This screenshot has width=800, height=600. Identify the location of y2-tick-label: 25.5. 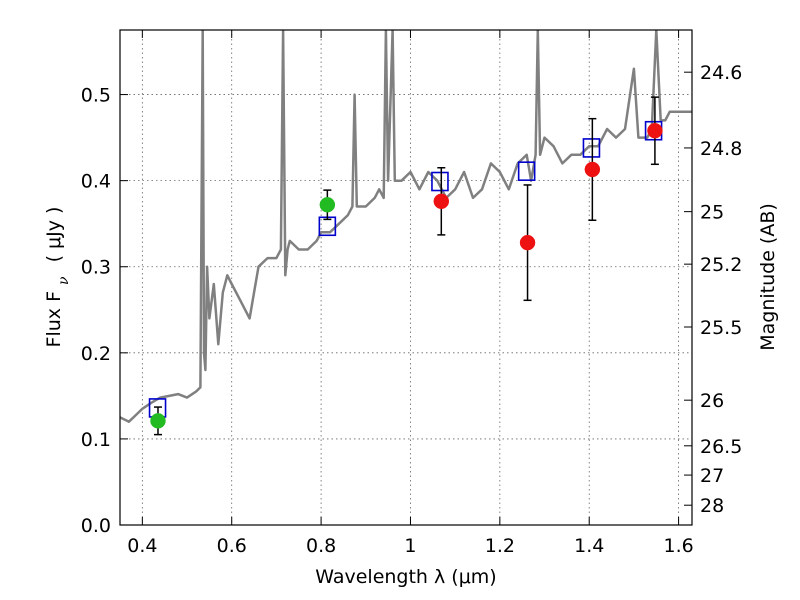
(721, 328).